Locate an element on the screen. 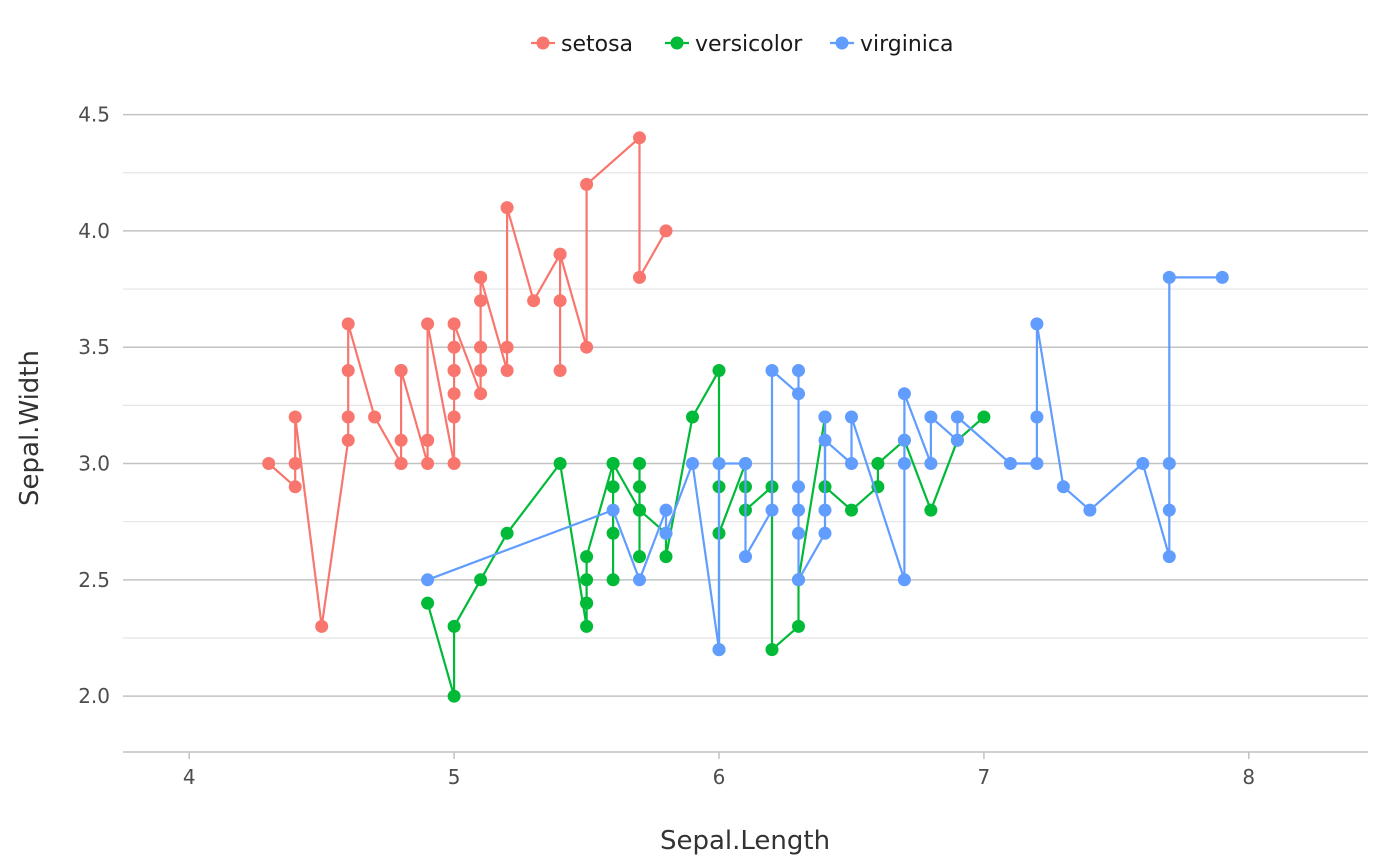 This screenshot has height=866, width=1400. legend-label: versicolor is located at coordinates (749, 44).